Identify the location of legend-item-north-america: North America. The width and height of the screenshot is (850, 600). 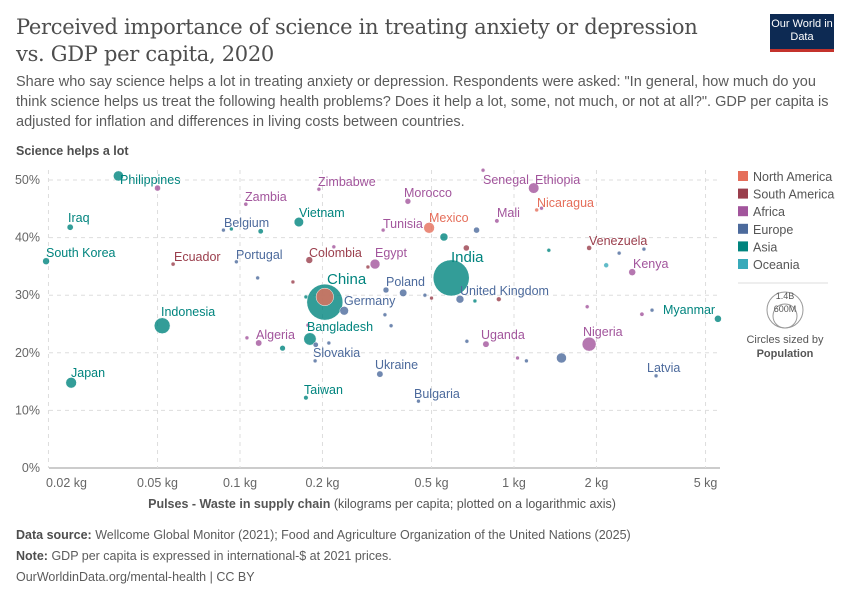
(785, 177).